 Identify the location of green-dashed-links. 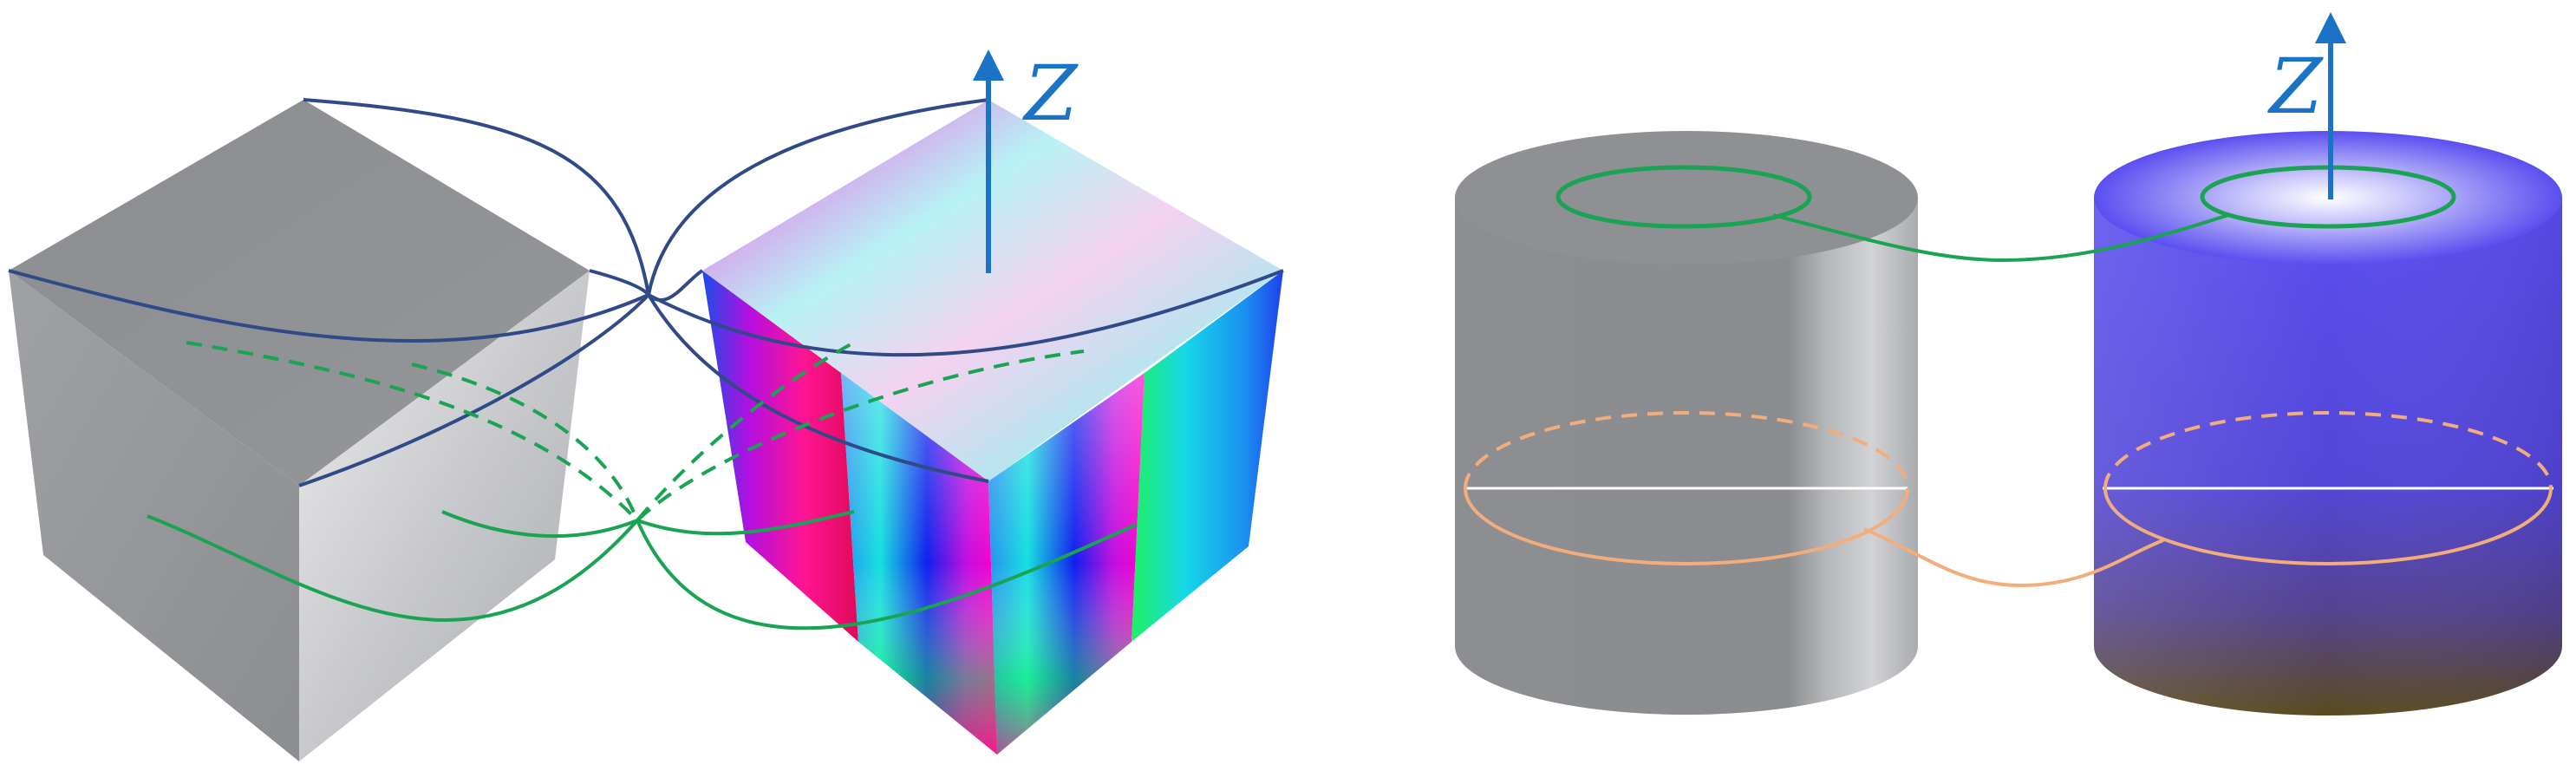
(636, 432).